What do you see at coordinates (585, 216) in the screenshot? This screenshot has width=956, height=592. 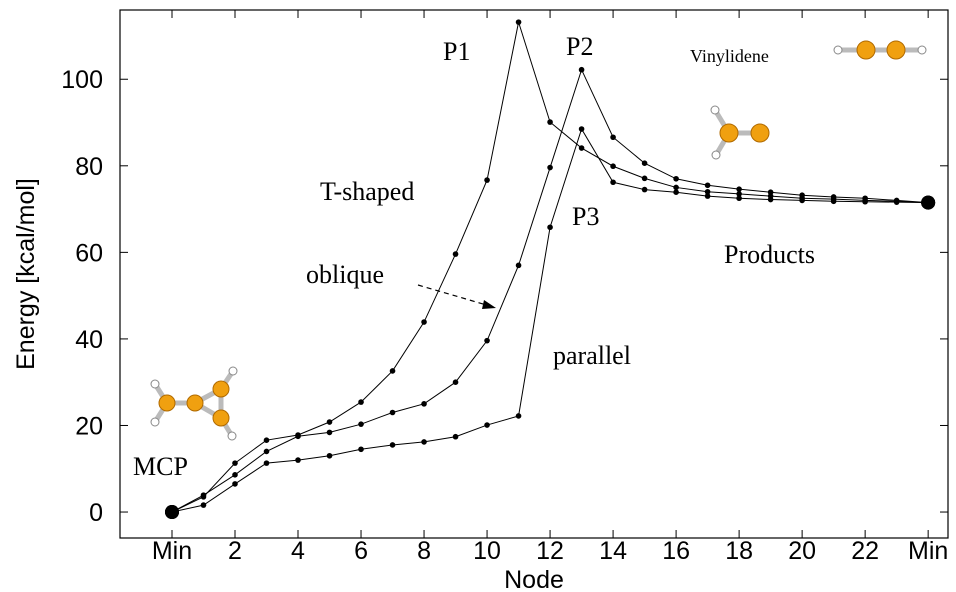 I see `annotation: P3` at bounding box center [585, 216].